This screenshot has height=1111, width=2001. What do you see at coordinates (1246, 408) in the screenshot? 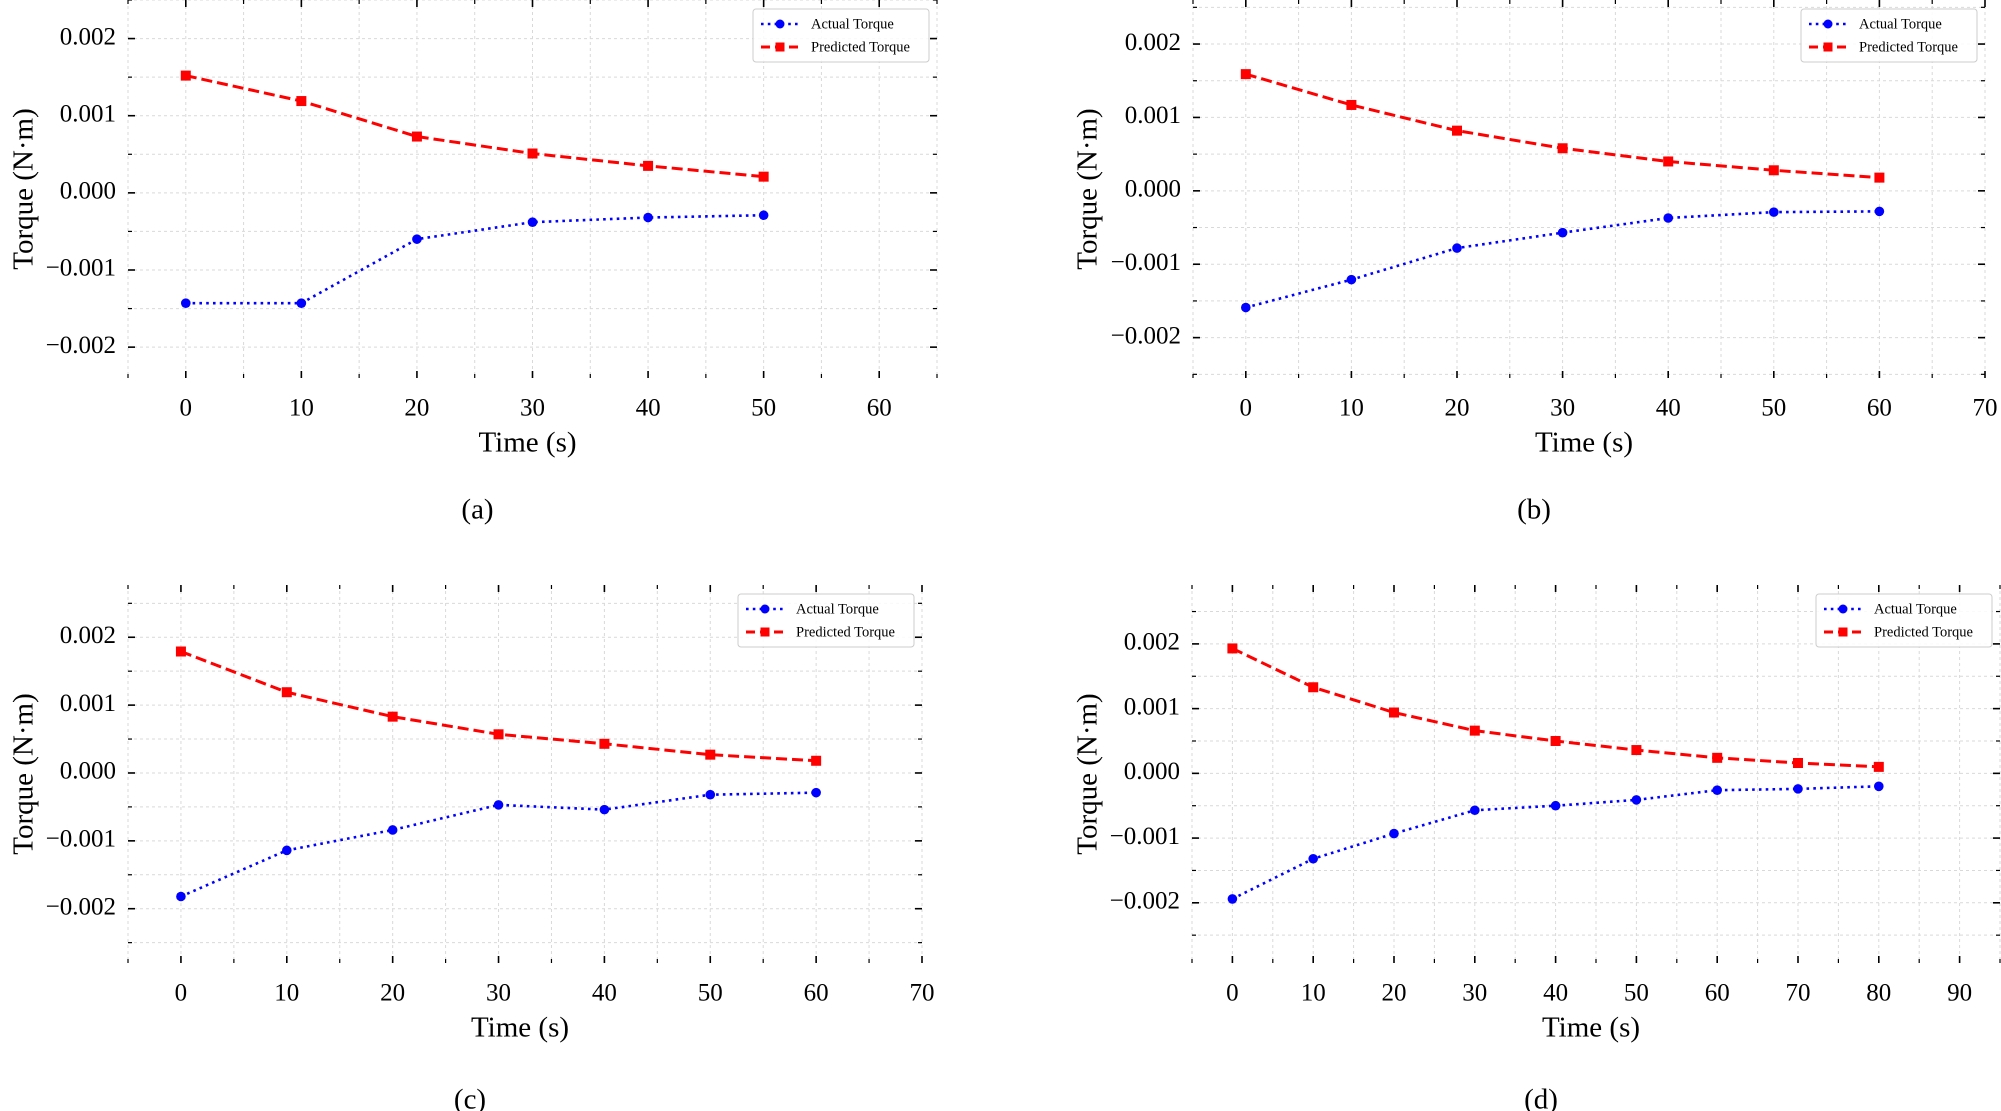
I see `x-tick-label: 0` at bounding box center [1246, 408].